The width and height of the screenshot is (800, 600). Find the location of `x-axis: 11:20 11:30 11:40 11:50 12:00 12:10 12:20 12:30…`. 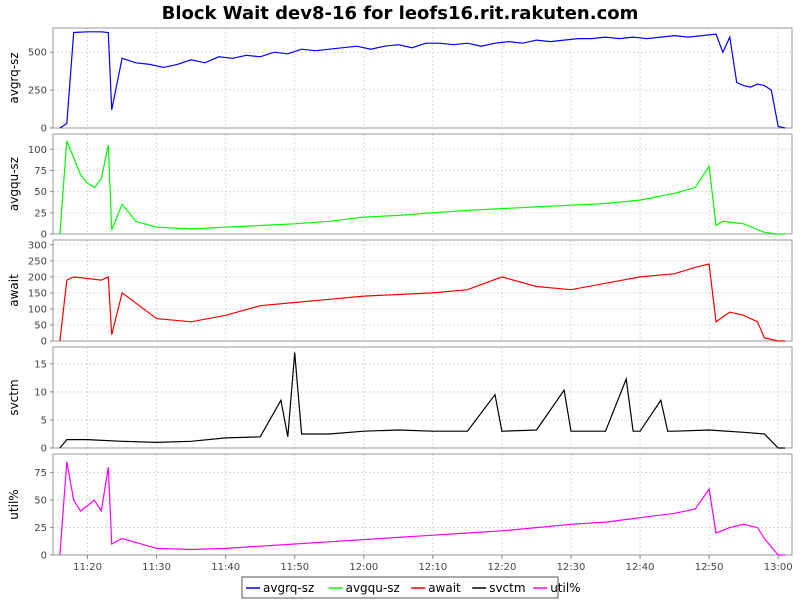

x-axis: 11:20 11:30 11:40 11:50 12:00 12:10 12:20 12:30… is located at coordinates (433, 564).